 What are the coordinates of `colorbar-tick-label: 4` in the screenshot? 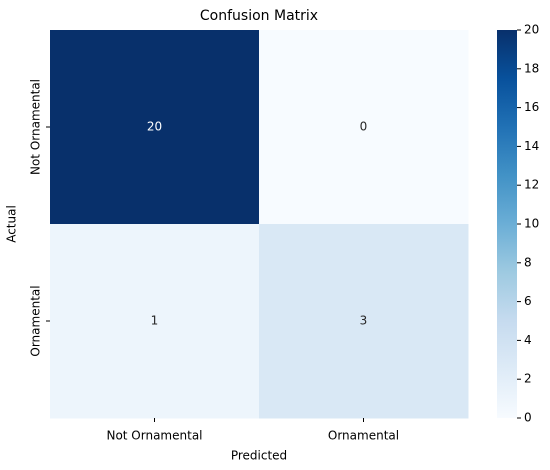 It's located at (528, 340).